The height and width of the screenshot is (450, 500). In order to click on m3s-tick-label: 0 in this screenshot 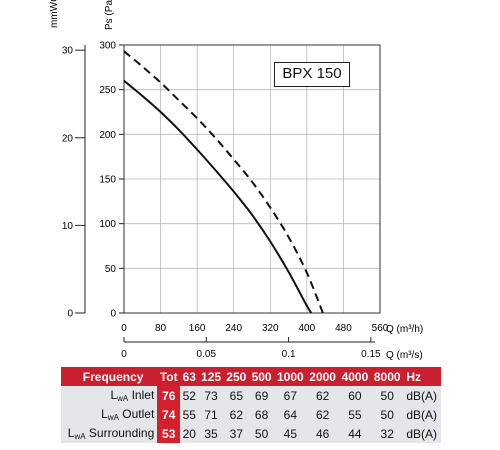, I will do `click(124, 354)`.